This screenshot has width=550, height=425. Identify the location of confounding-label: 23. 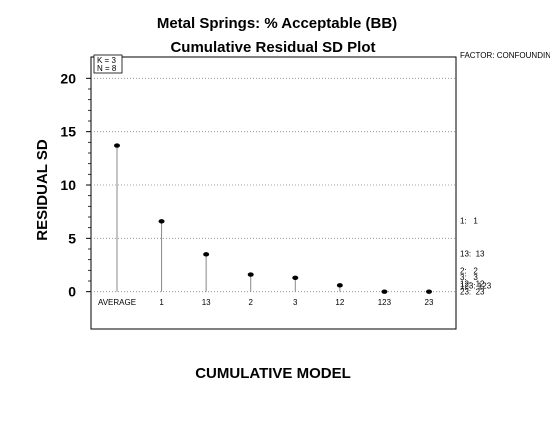
(472, 292).